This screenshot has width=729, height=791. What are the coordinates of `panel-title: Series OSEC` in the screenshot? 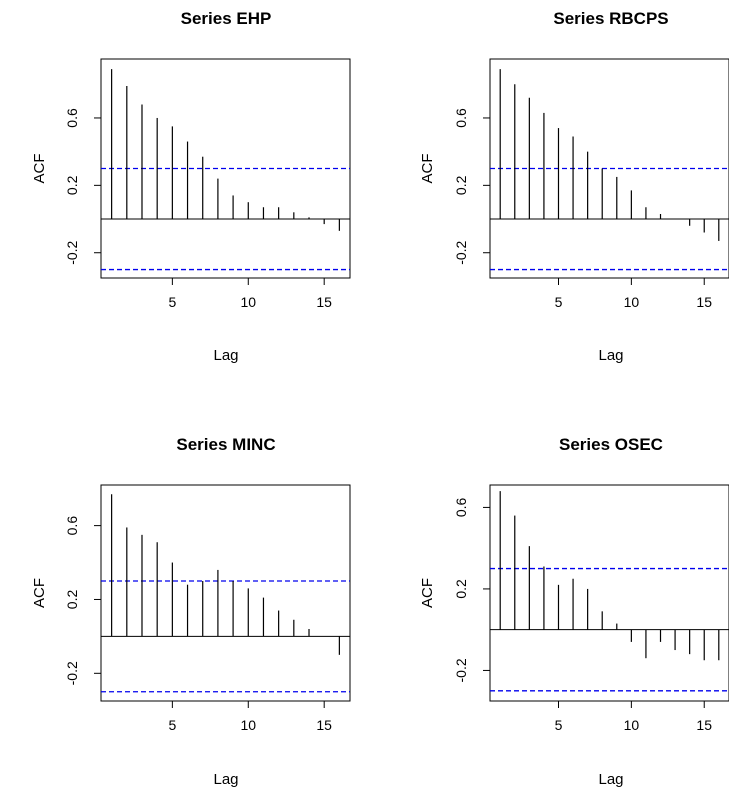 It's located at (611, 444).